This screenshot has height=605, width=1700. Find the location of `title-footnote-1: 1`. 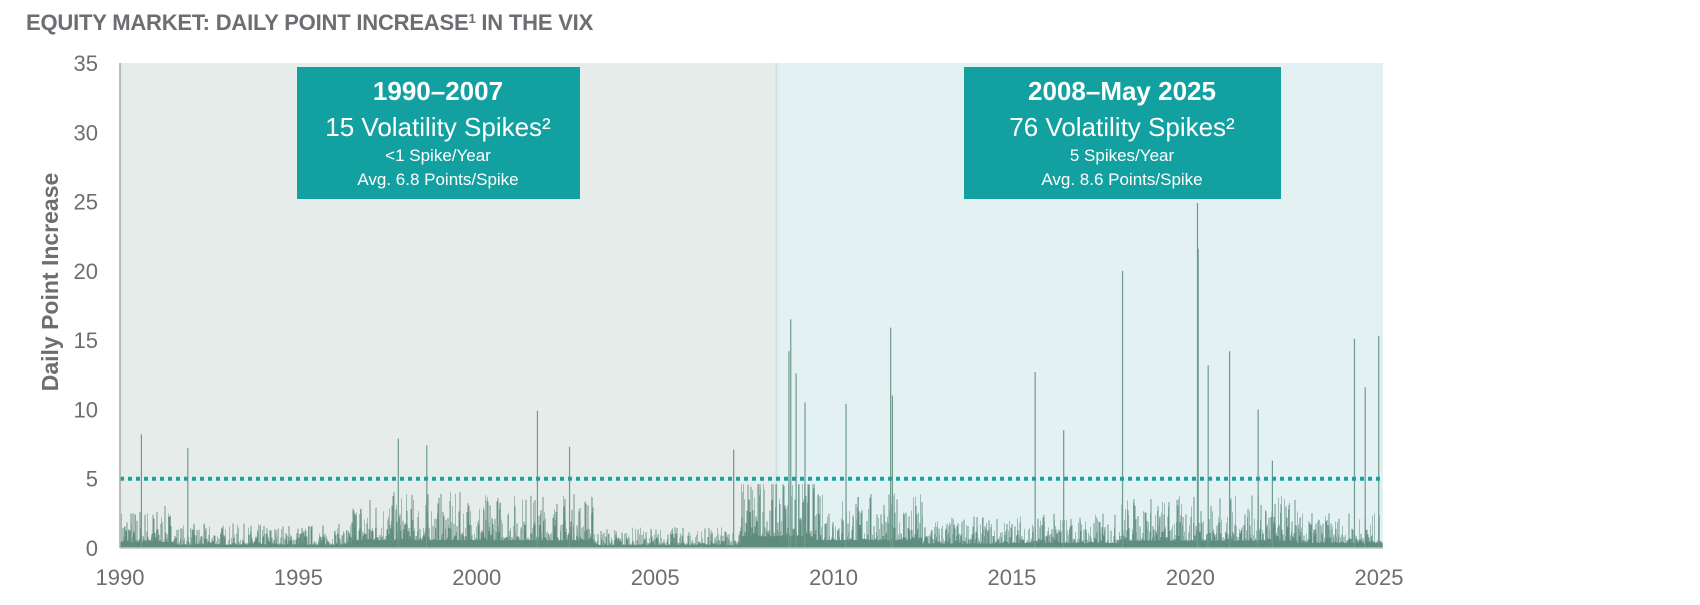

title-footnote-1: 1 is located at coordinates (472, 18).